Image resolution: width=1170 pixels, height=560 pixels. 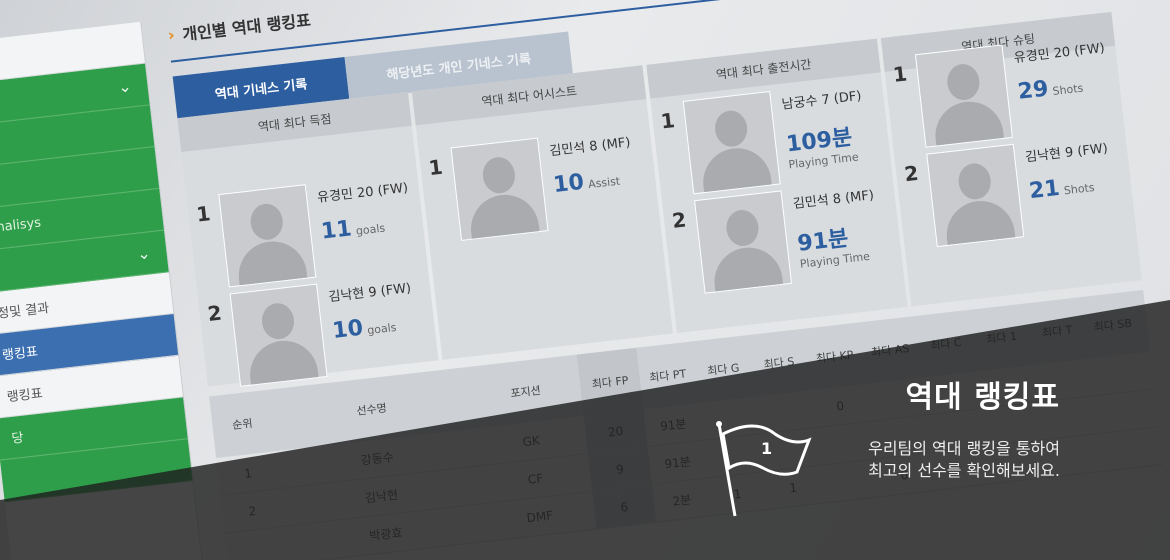 I want to click on player-info: 김민석 8 (MF) 10 Assist, so click(x=592, y=162).